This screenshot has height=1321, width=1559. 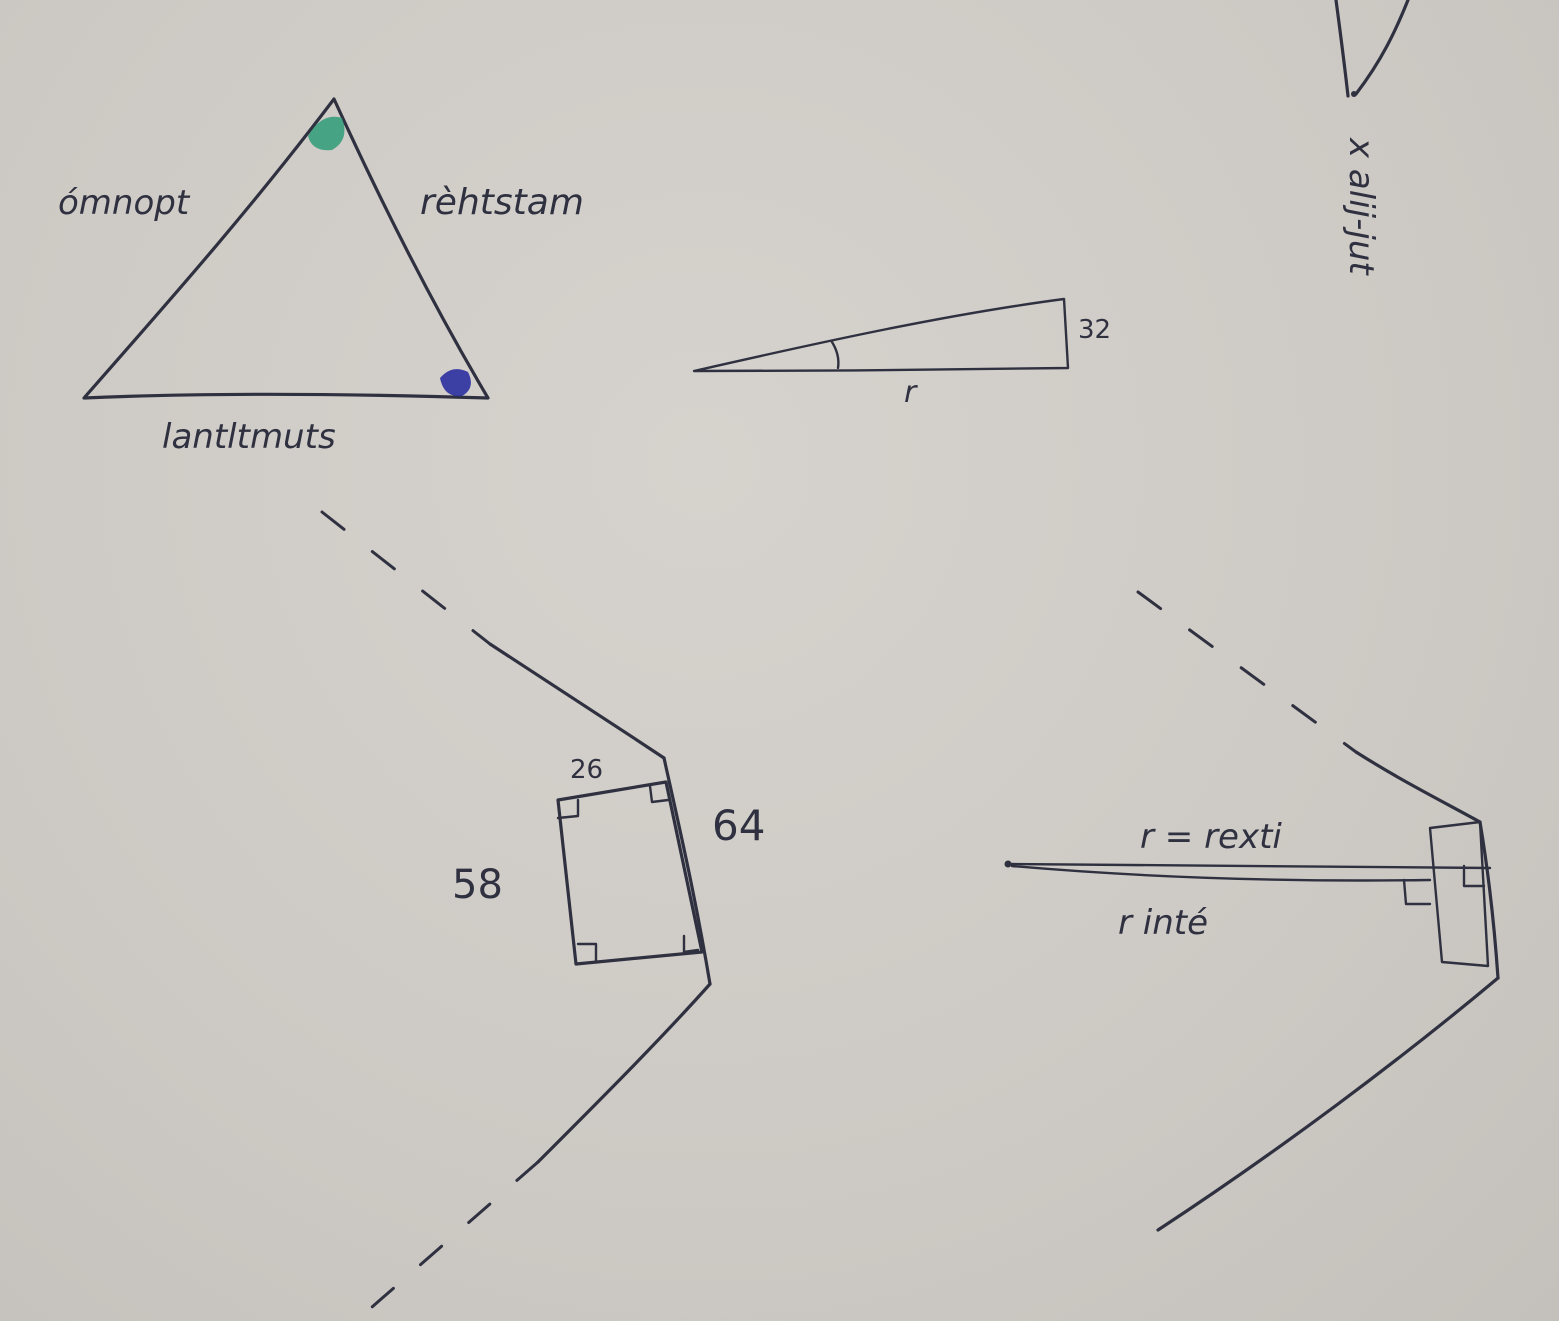 I want to click on inner-quadrilateral, so click(x=630, y=873).